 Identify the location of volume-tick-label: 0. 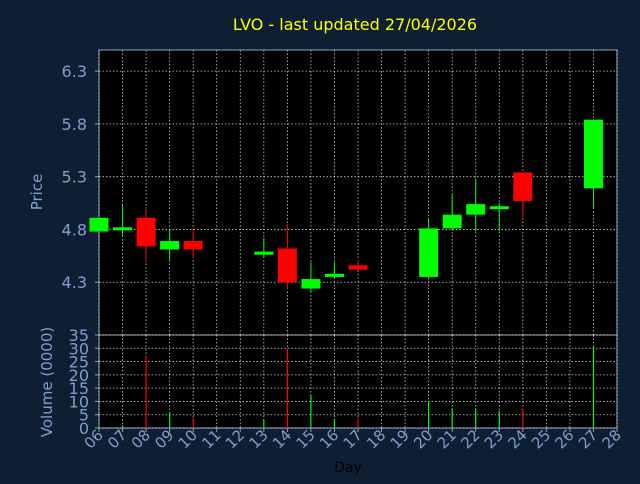
(84, 428).